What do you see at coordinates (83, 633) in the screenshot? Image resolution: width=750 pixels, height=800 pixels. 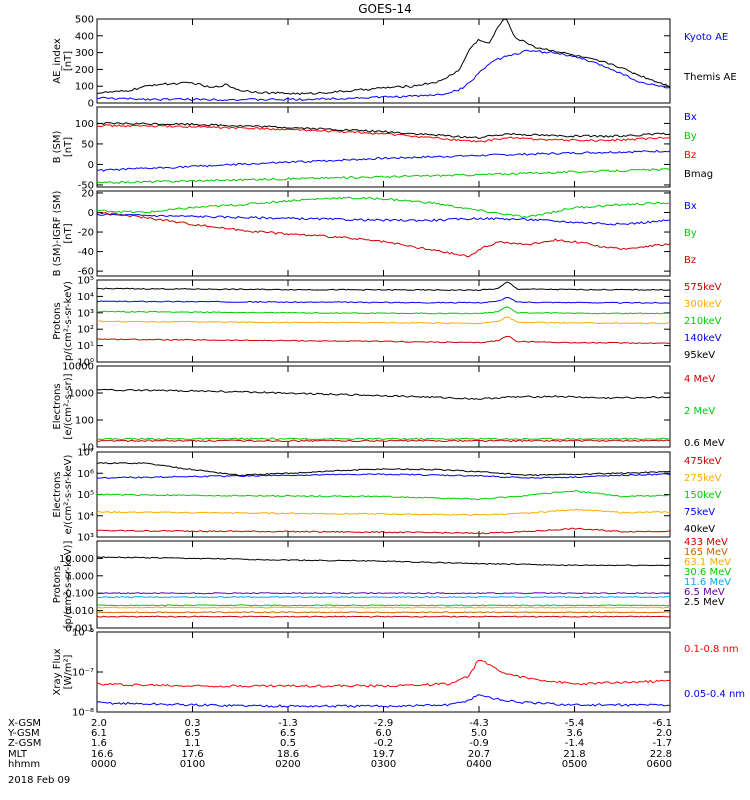 I see `y-tick-label: 10⁻⁶` at bounding box center [83, 633].